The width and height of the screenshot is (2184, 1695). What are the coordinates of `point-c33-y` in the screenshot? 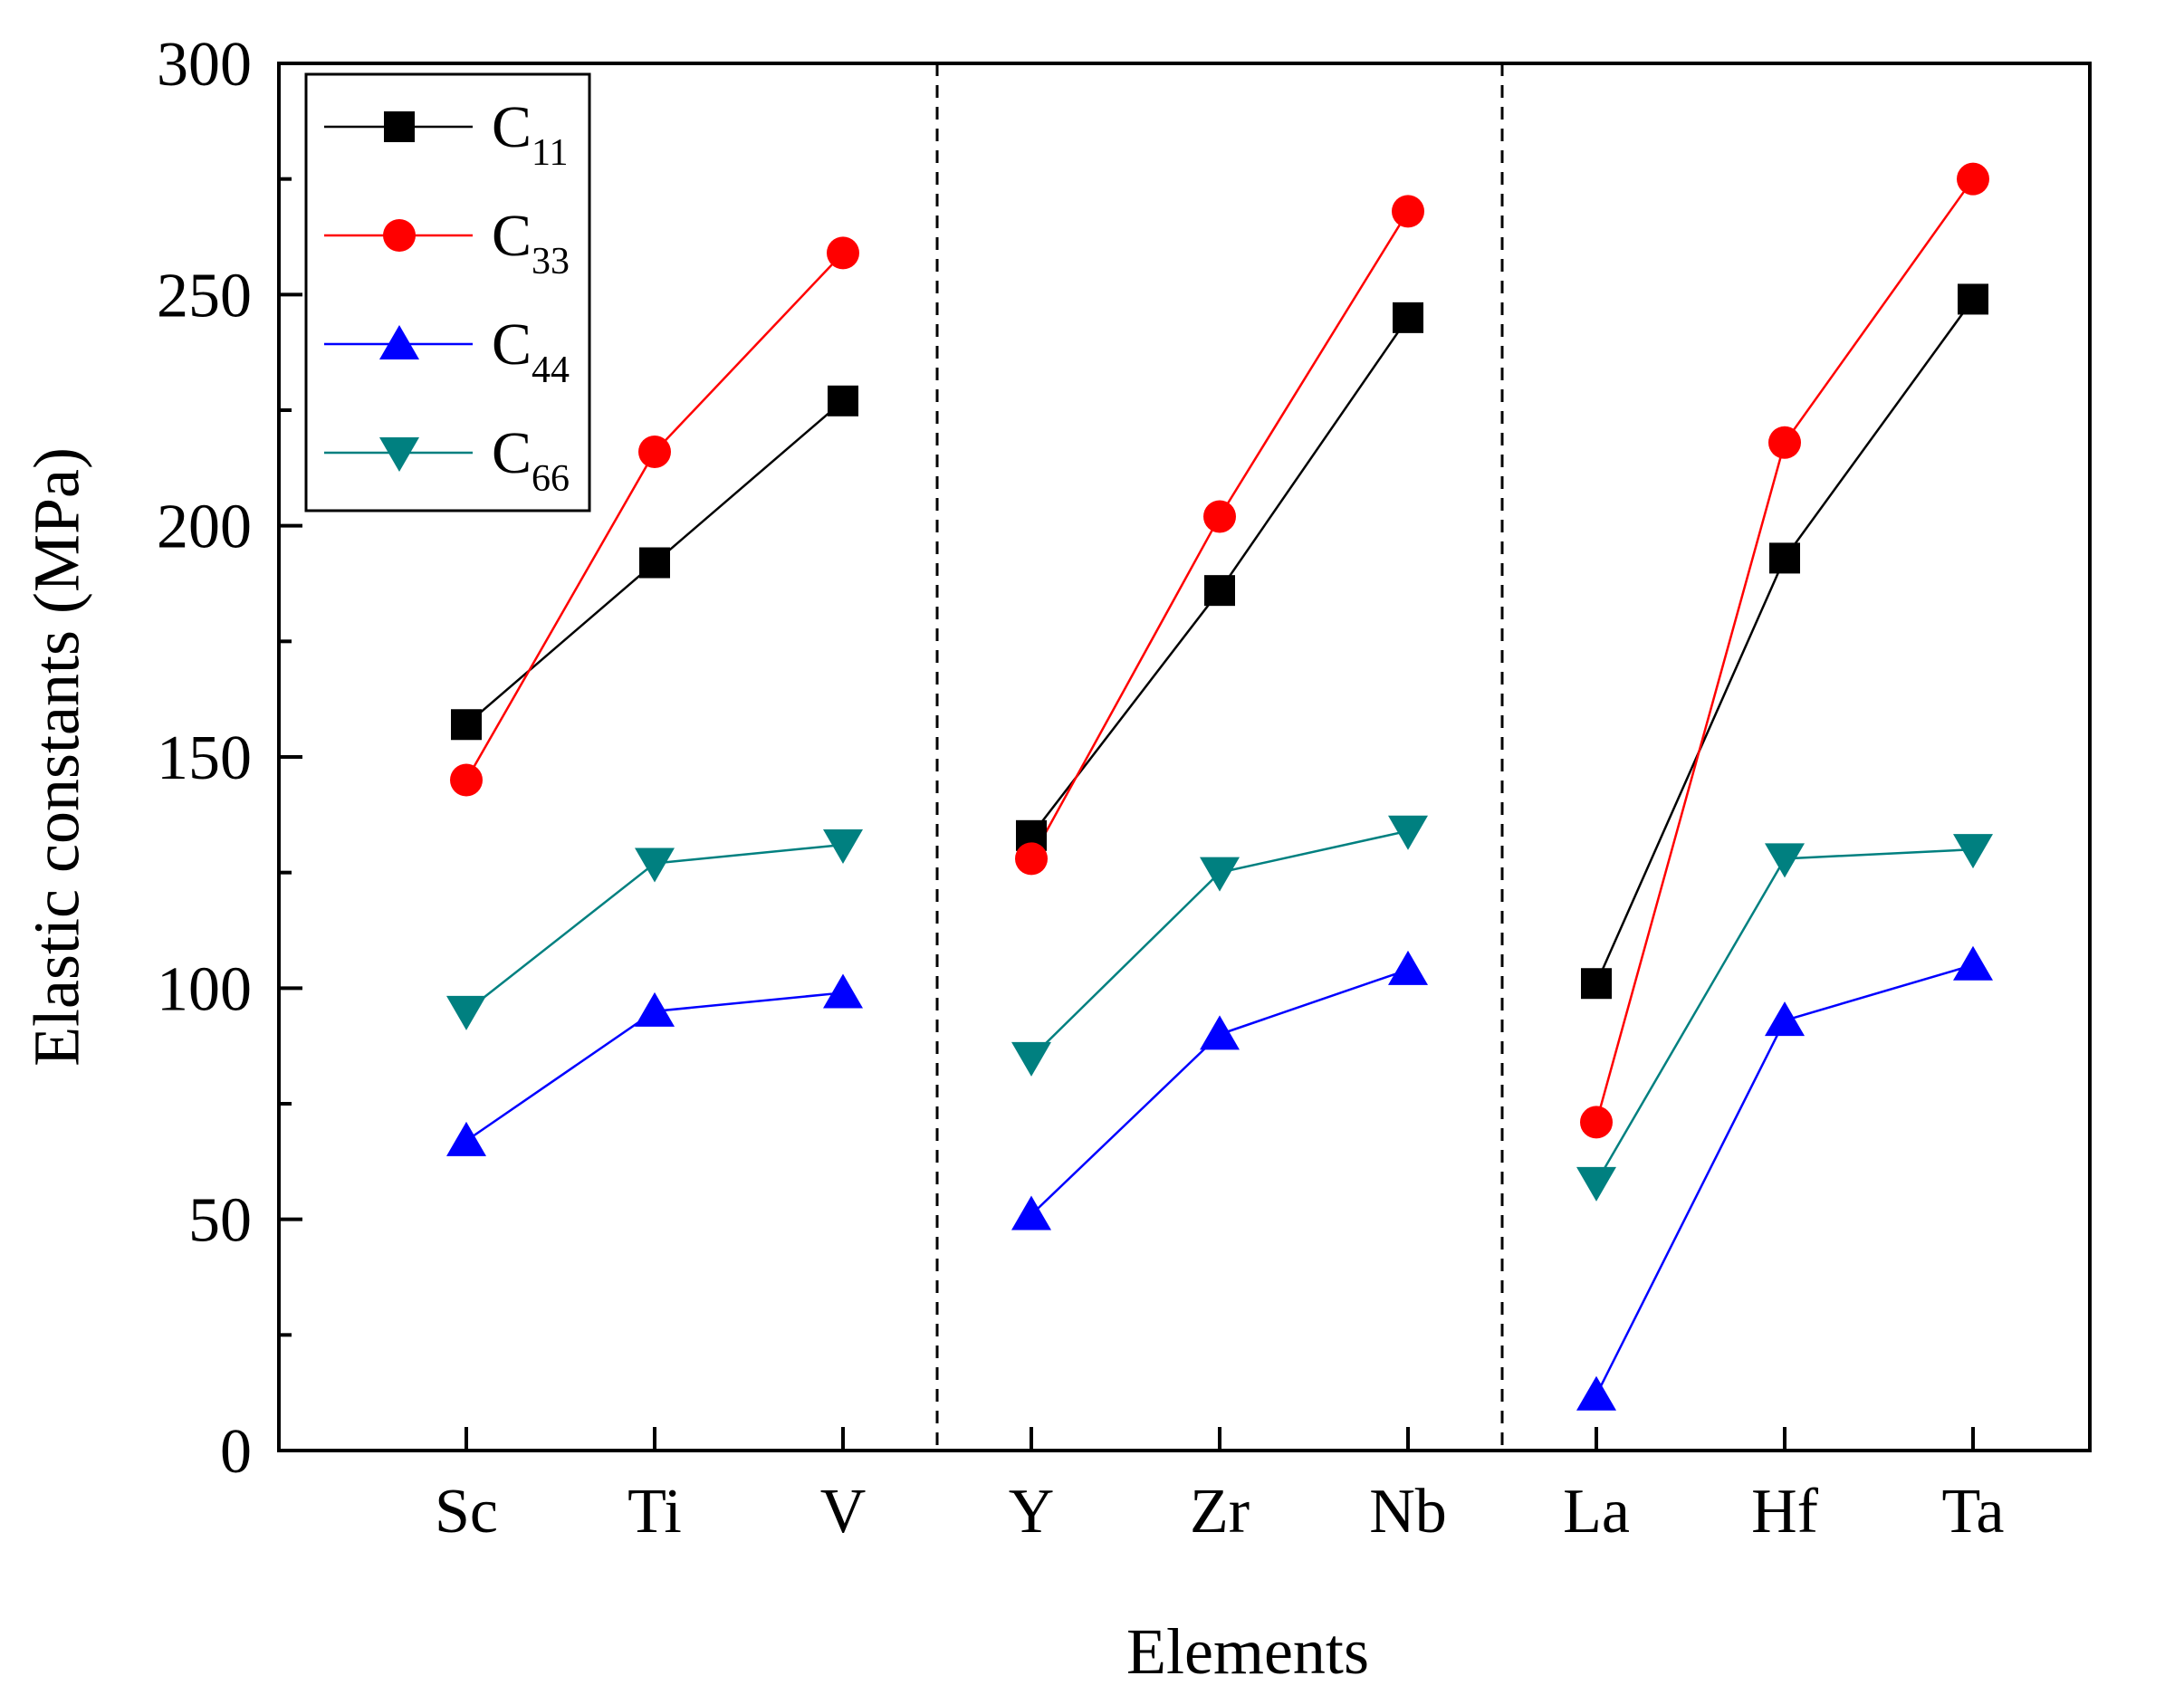 It's located at (1031, 859).